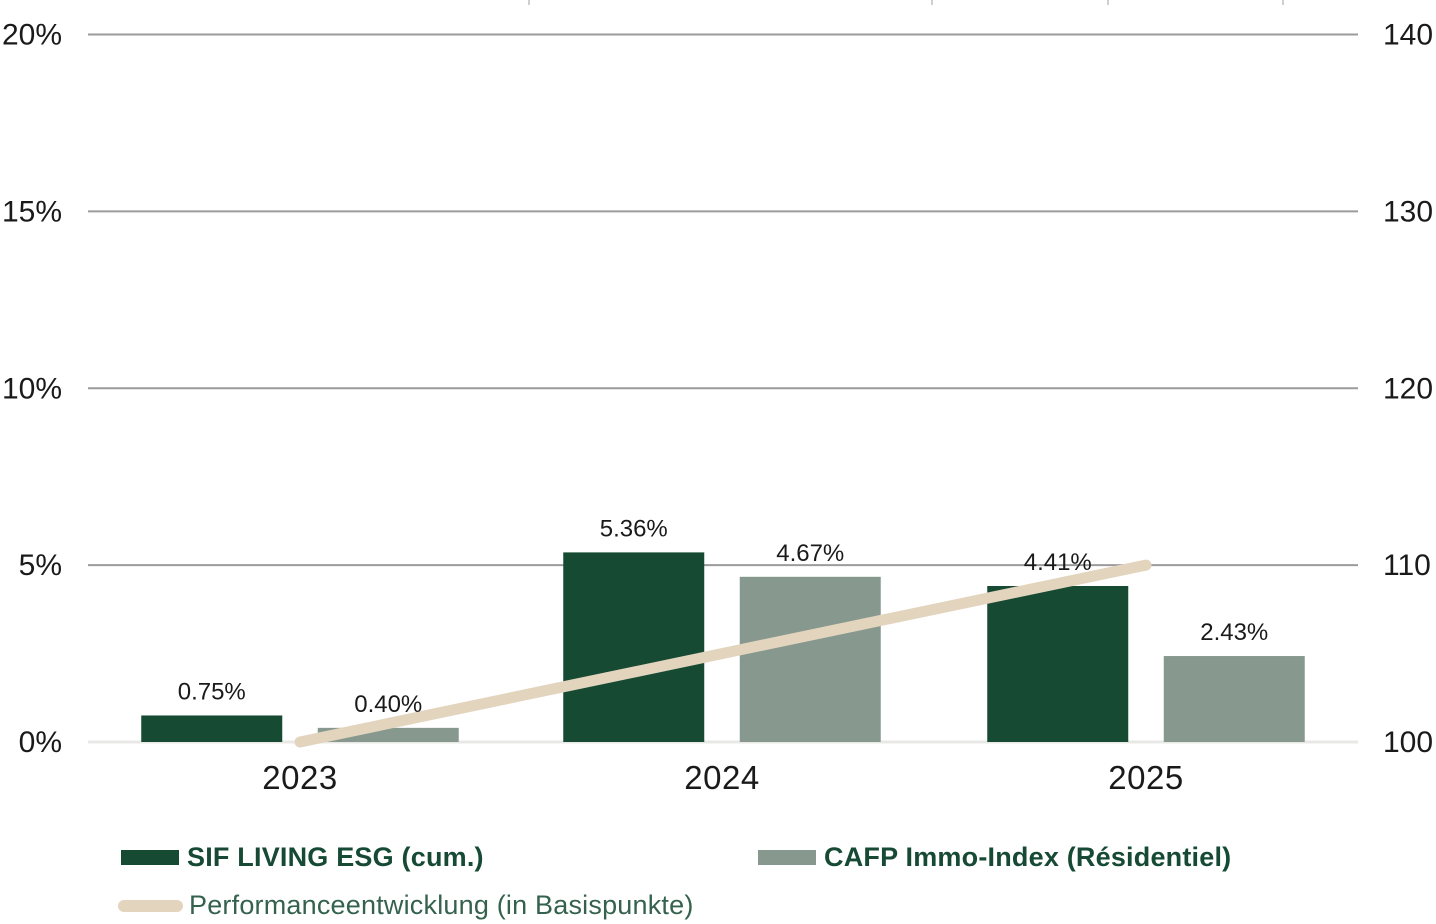 The width and height of the screenshot is (1436, 924). Describe the element at coordinates (1234, 699) in the screenshot. I see `bar-sage-2025` at that location.